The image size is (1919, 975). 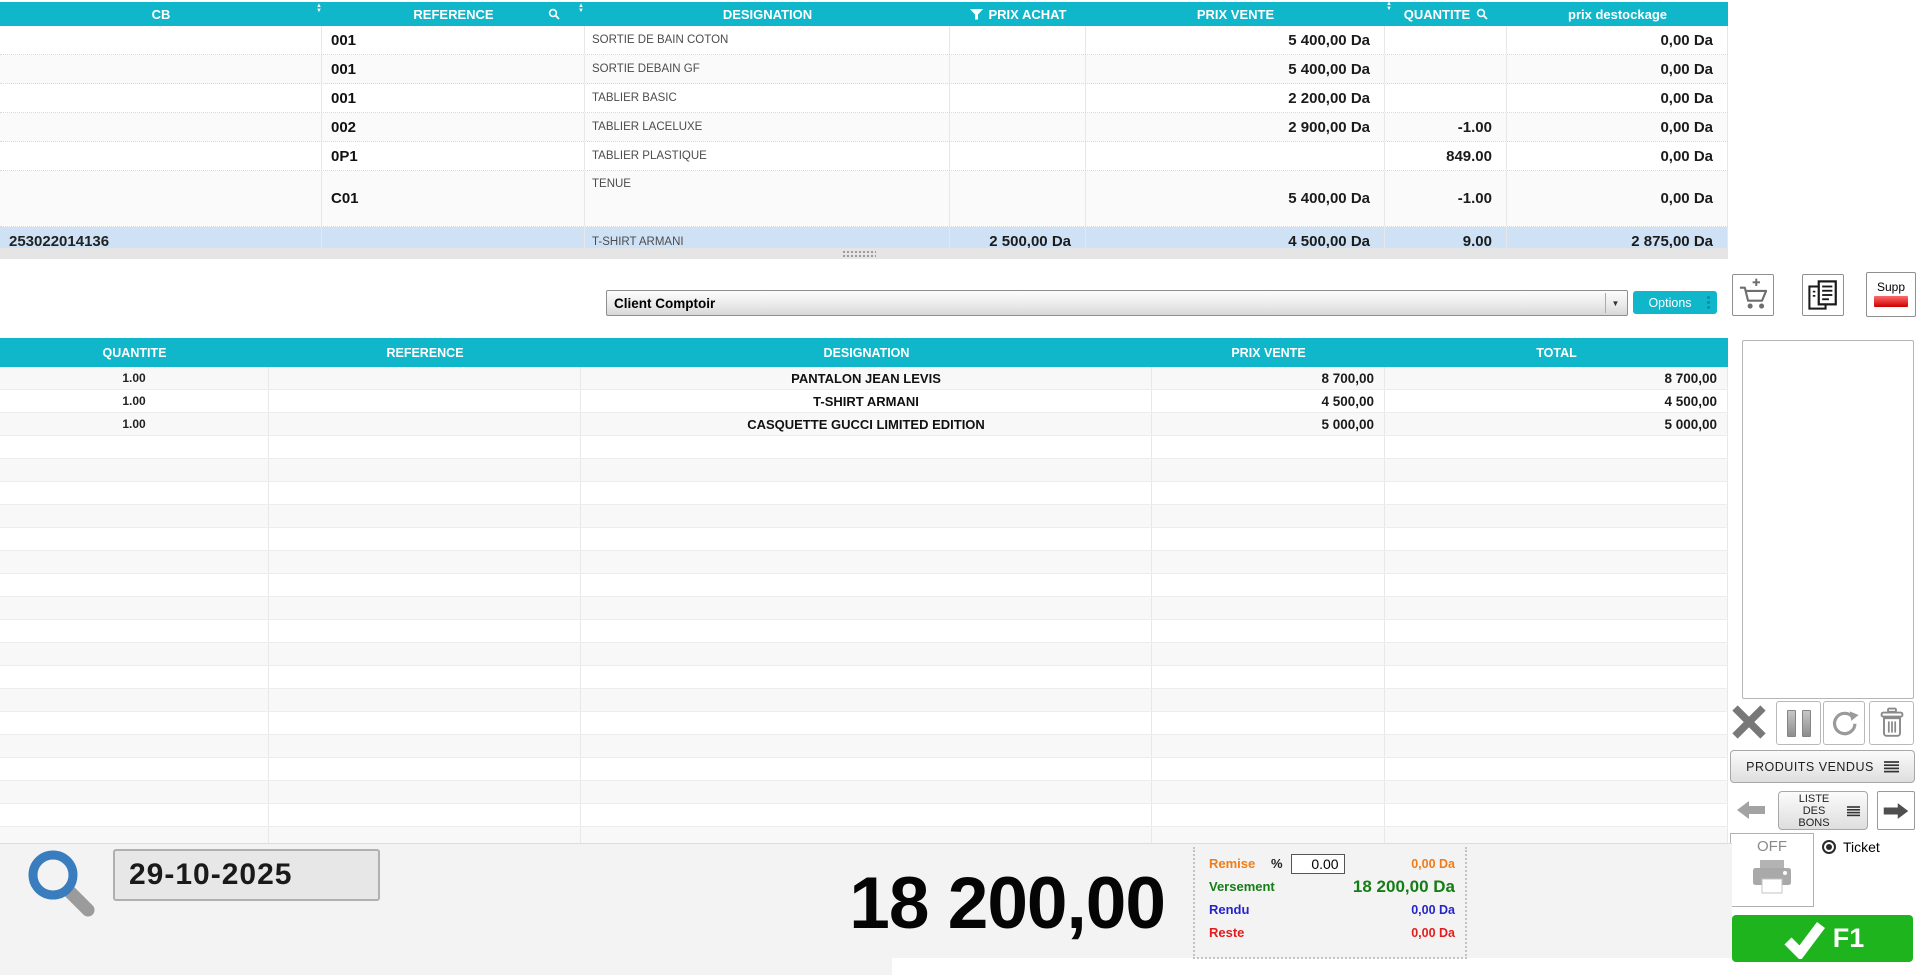 I want to click on remise-input, so click(x=1317, y=863).